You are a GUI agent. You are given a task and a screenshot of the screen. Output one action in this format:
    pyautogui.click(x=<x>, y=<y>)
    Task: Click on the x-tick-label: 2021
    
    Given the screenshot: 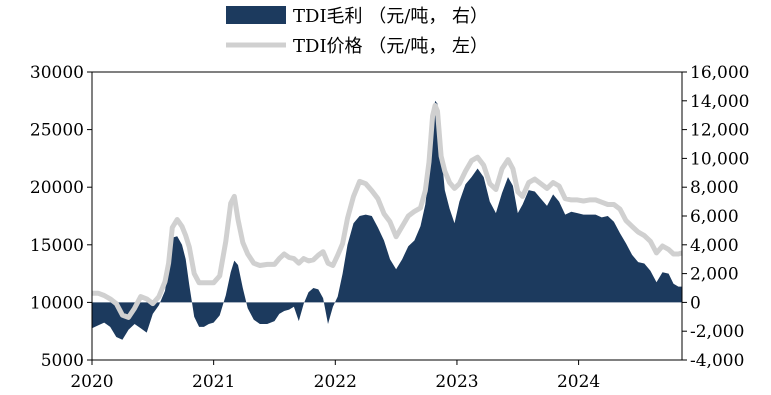 What is the action you would take?
    pyautogui.click(x=213, y=382)
    